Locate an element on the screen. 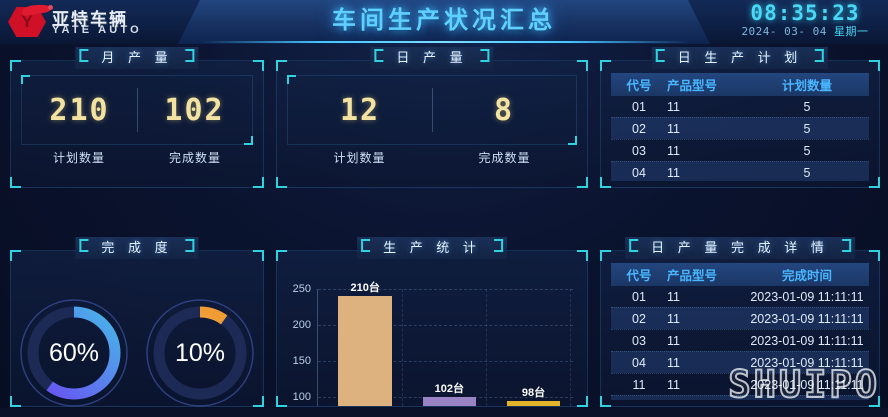 This screenshot has width=888, height=417. table-row: 02 11 2023-01-09 11:11:11 is located at coordinates (740, 318).